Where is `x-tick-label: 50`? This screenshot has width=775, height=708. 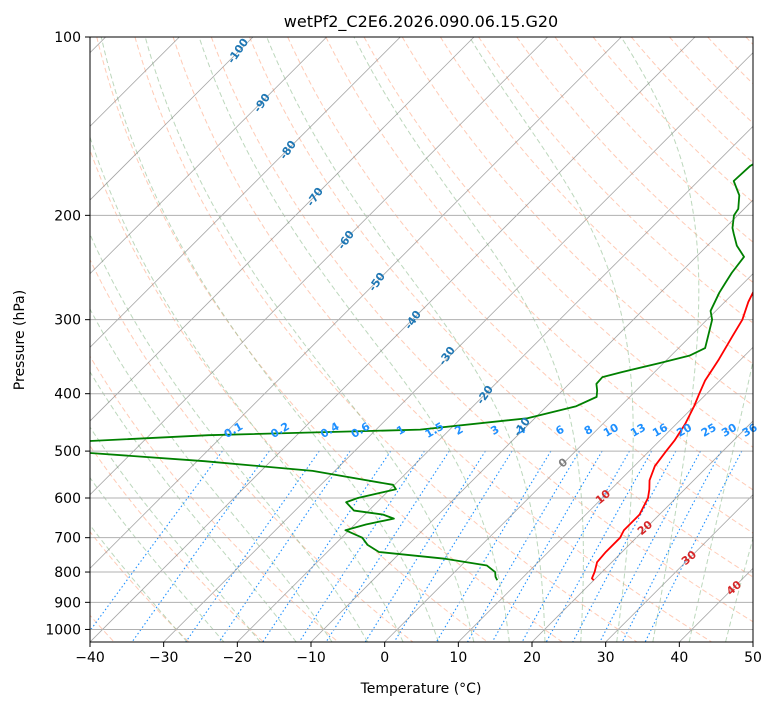
x-tick-label: 50 is located at coordinates (753, 658).